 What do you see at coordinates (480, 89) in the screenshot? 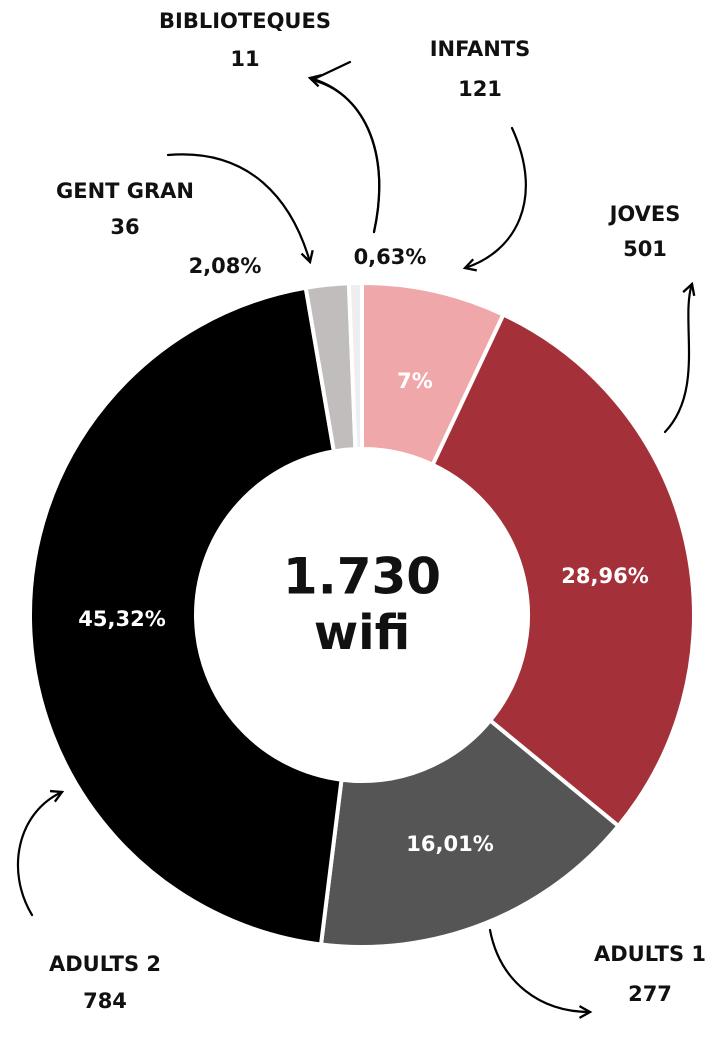
I see `count-label: 121` at bounding box center [480, 89].